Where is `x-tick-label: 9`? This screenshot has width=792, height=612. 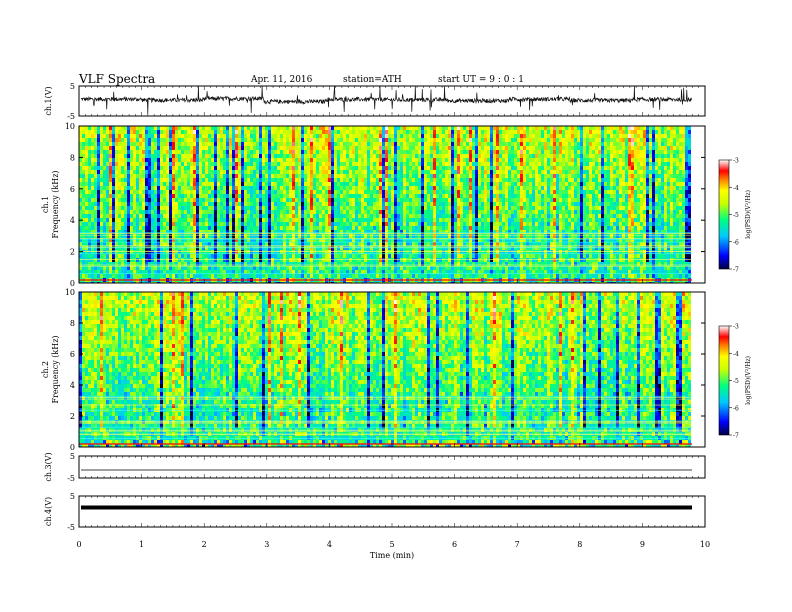 x-tick-label: 9 is located at coordinates (642, 544).